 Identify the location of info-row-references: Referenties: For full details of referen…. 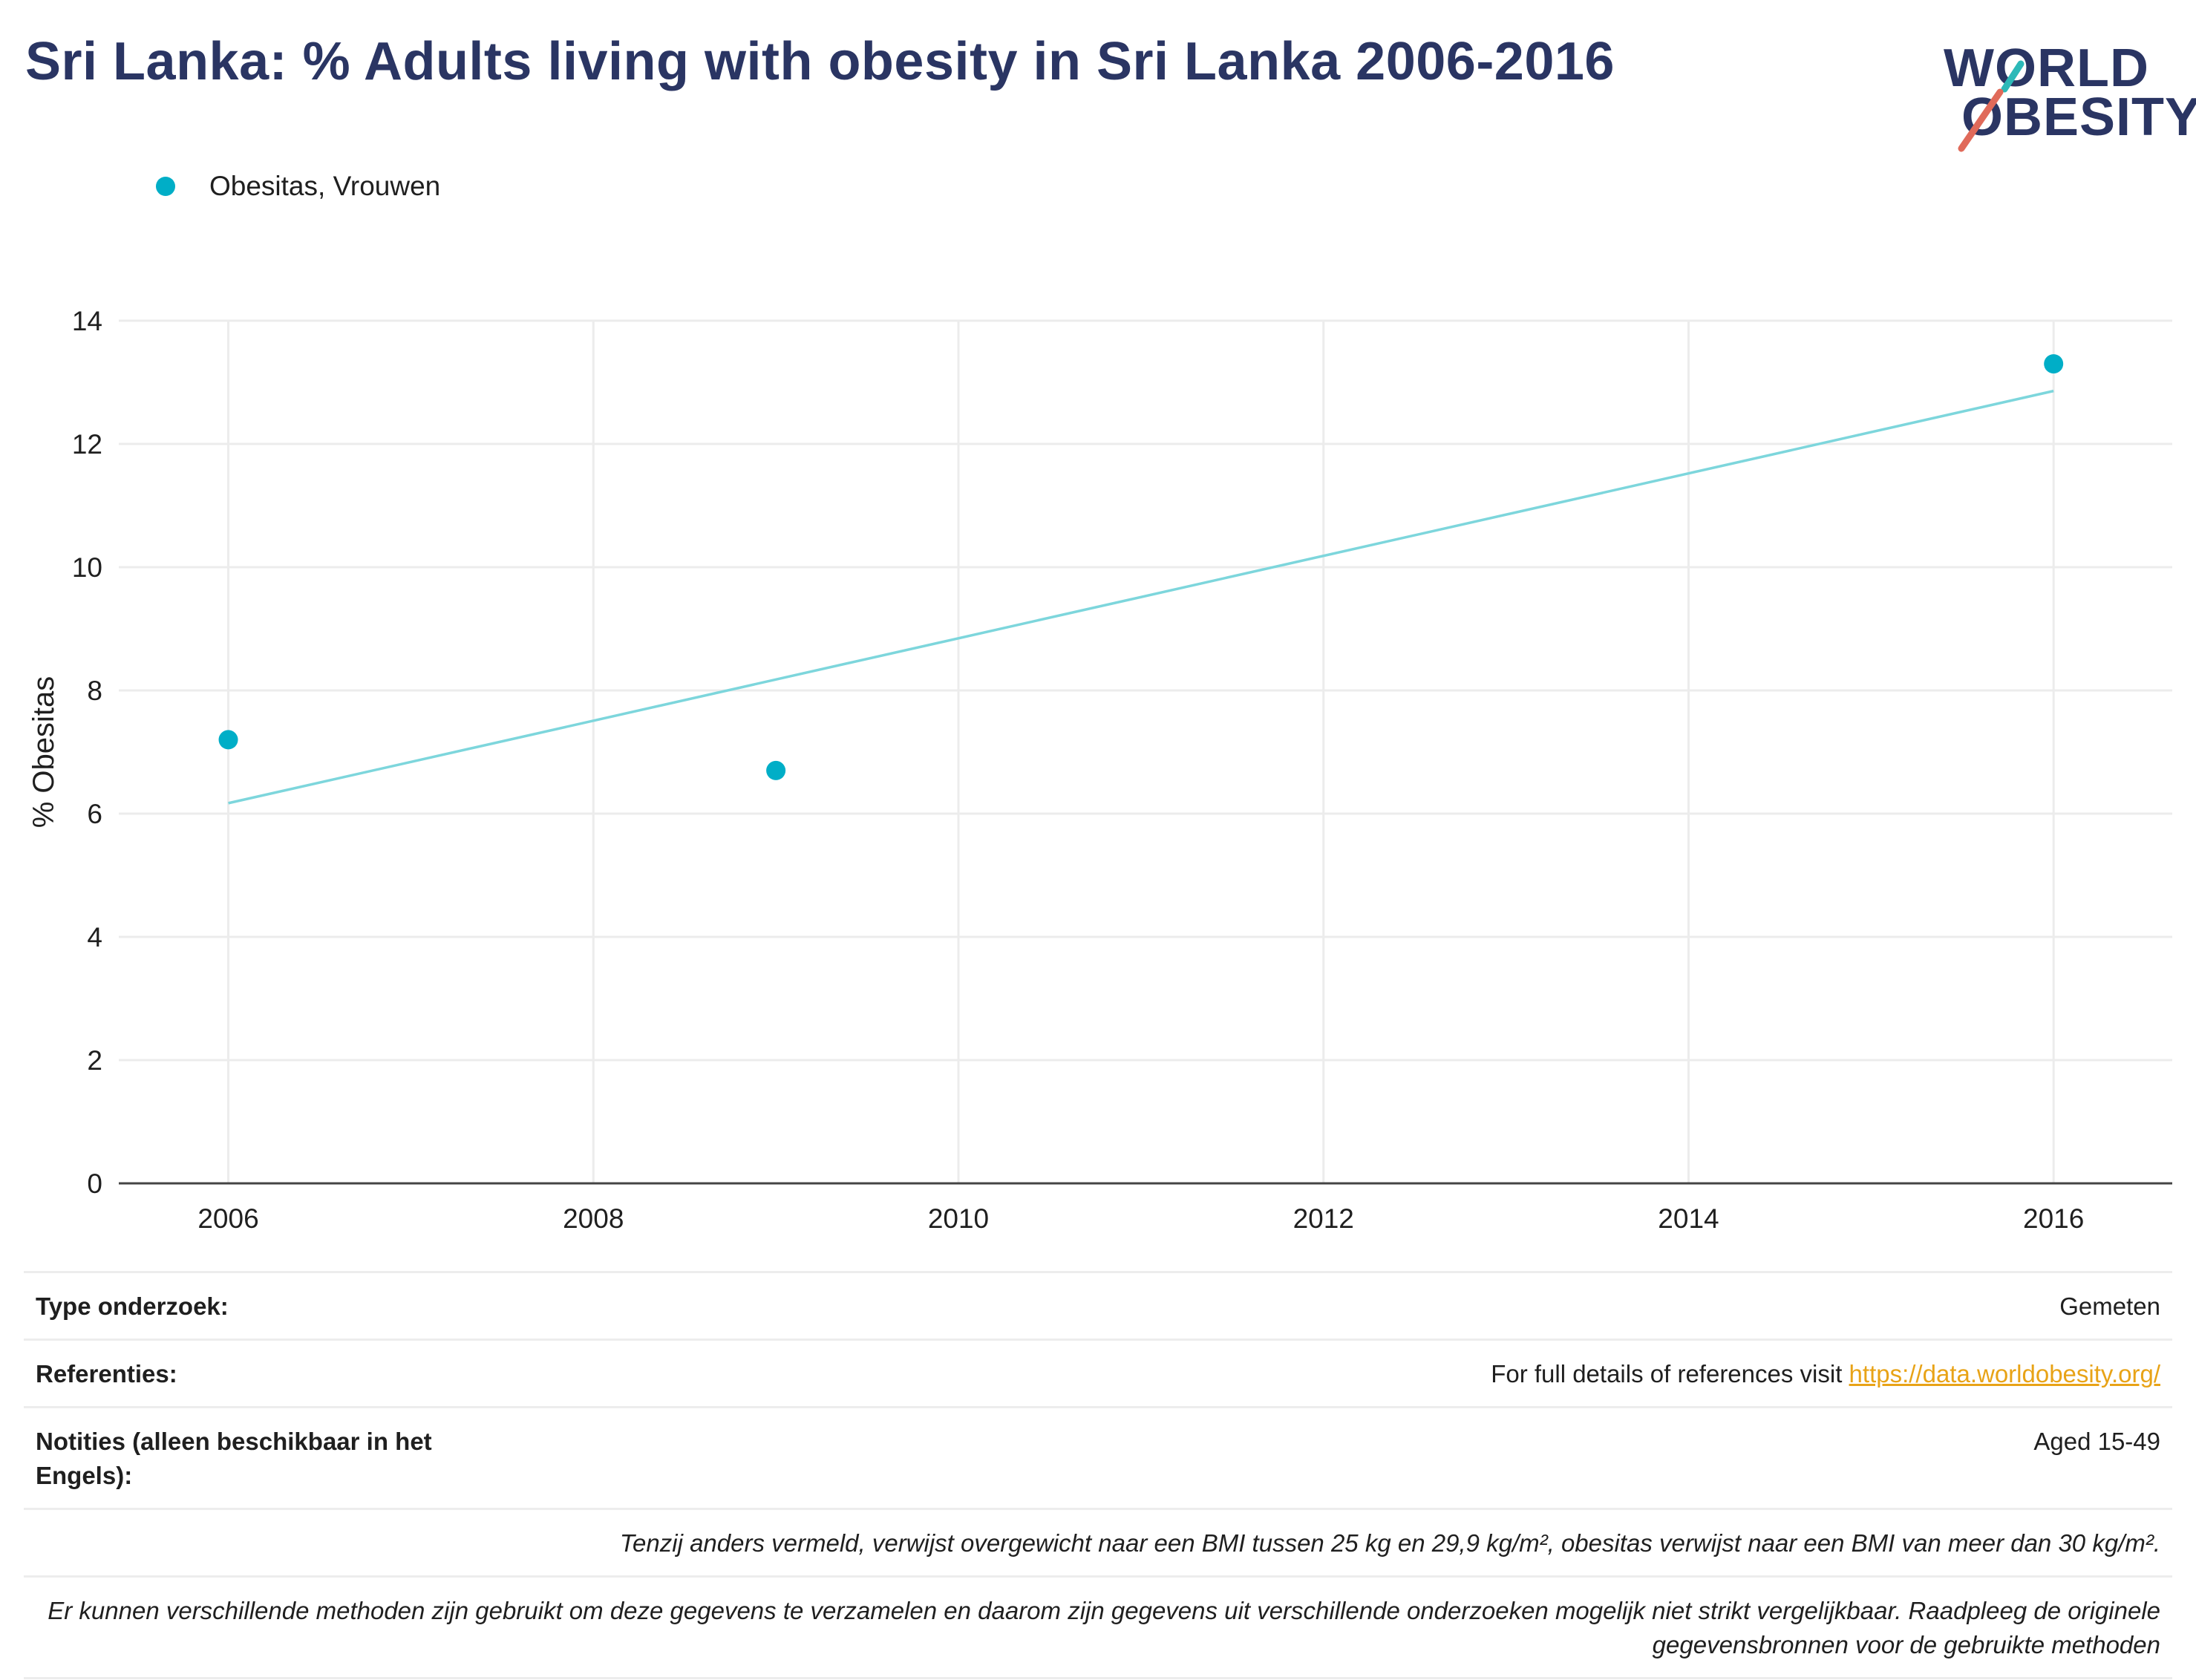
(1098, 1372).